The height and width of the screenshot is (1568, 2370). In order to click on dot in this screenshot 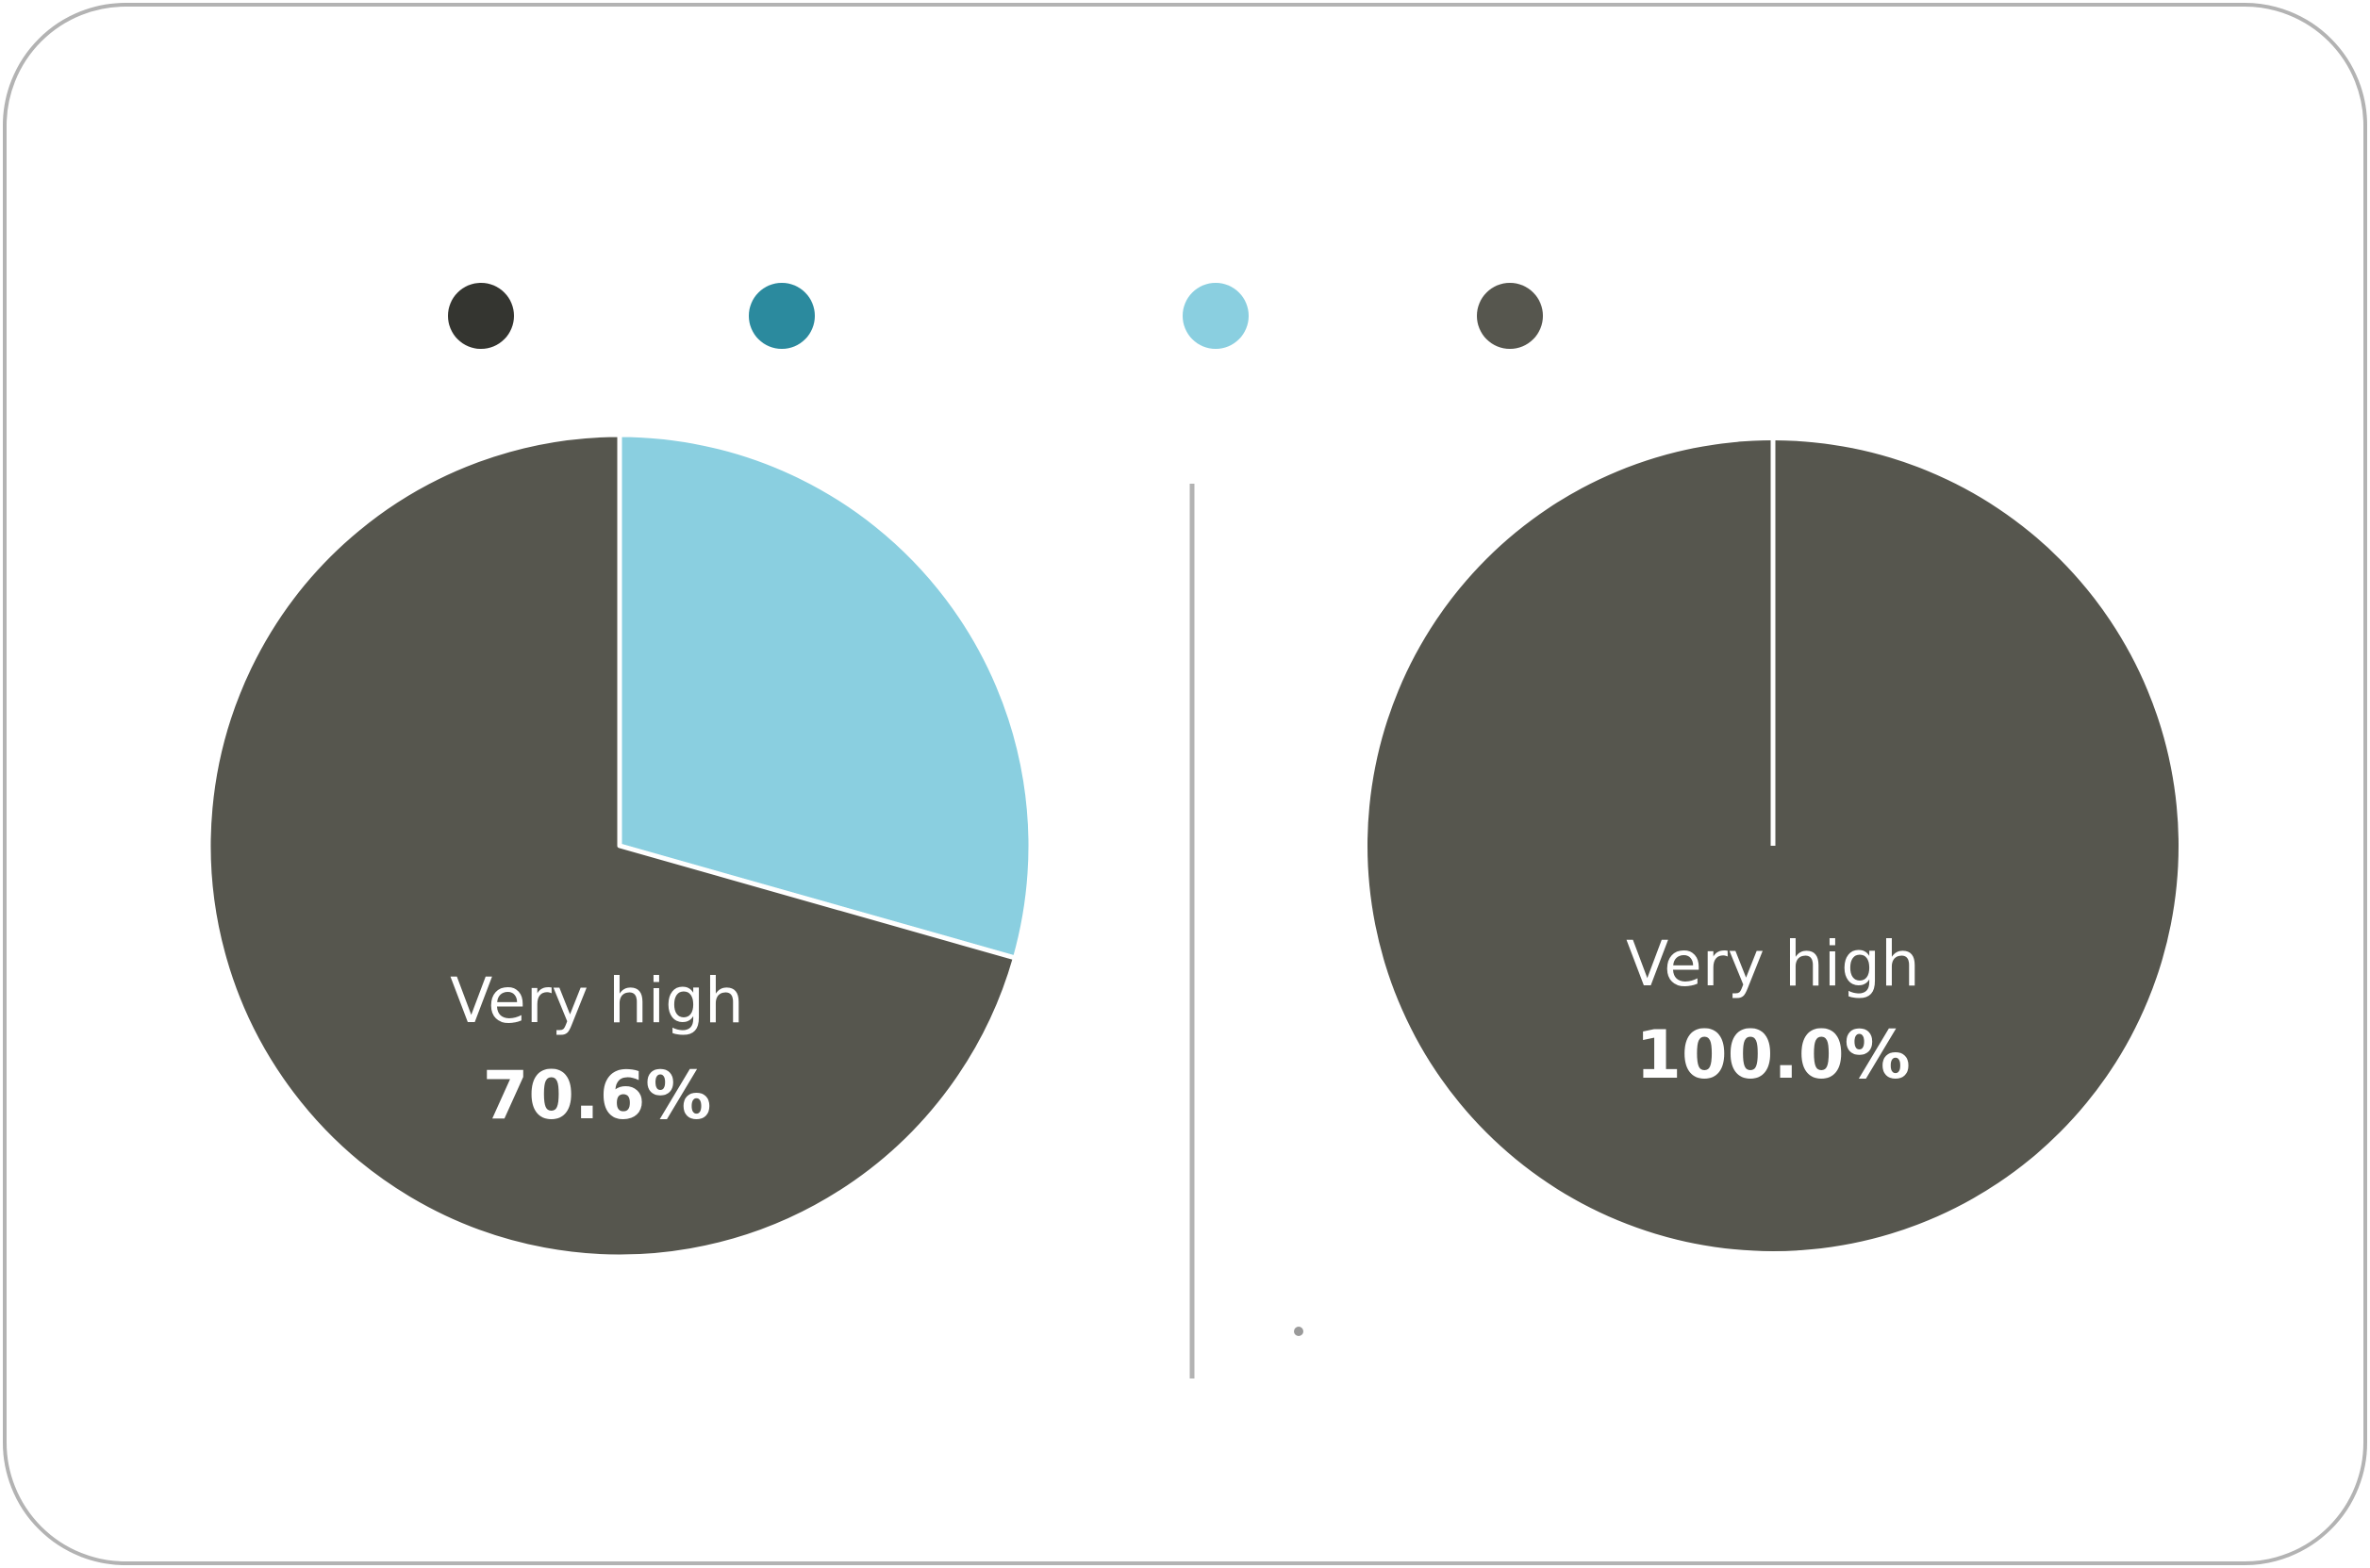, I will do `click(1298, 1331)`.